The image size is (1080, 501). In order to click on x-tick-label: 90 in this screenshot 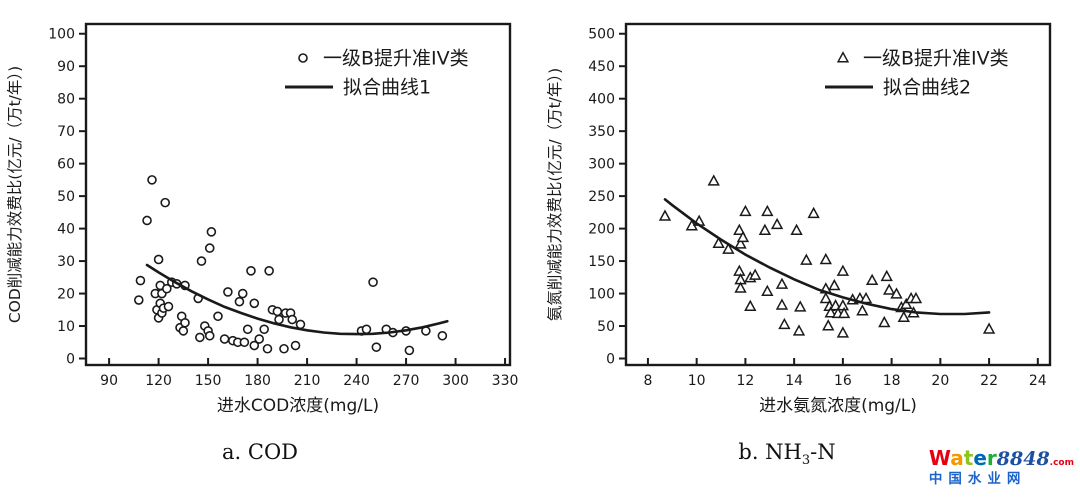, I will do `click(109, 381)`.